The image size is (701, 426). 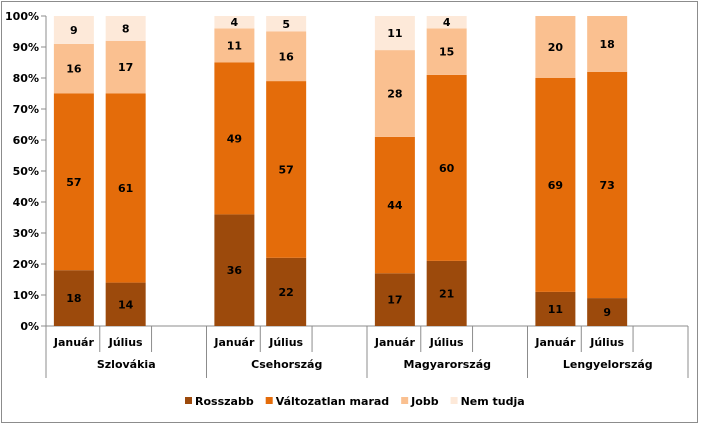 I want to click on bar-jobb-szlovakia-januar, so click(x=73, y=68).